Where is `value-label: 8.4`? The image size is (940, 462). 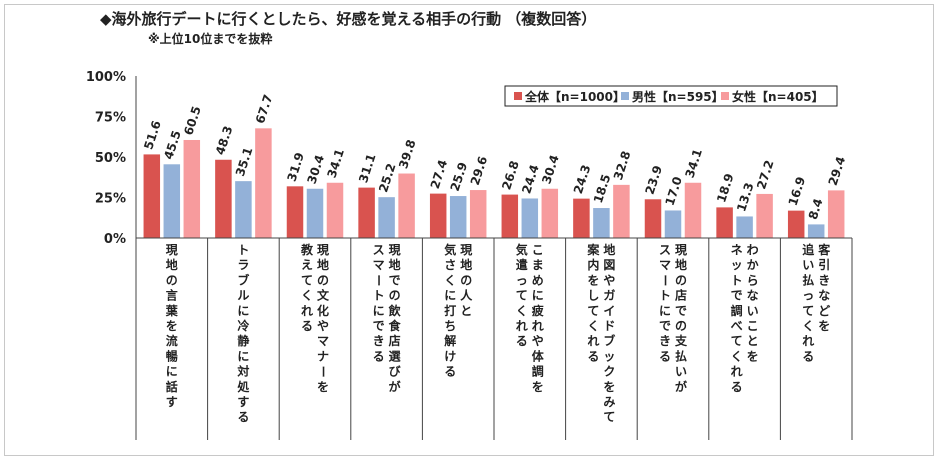 value-label: 8.4 is located at coordinates (816, 209).